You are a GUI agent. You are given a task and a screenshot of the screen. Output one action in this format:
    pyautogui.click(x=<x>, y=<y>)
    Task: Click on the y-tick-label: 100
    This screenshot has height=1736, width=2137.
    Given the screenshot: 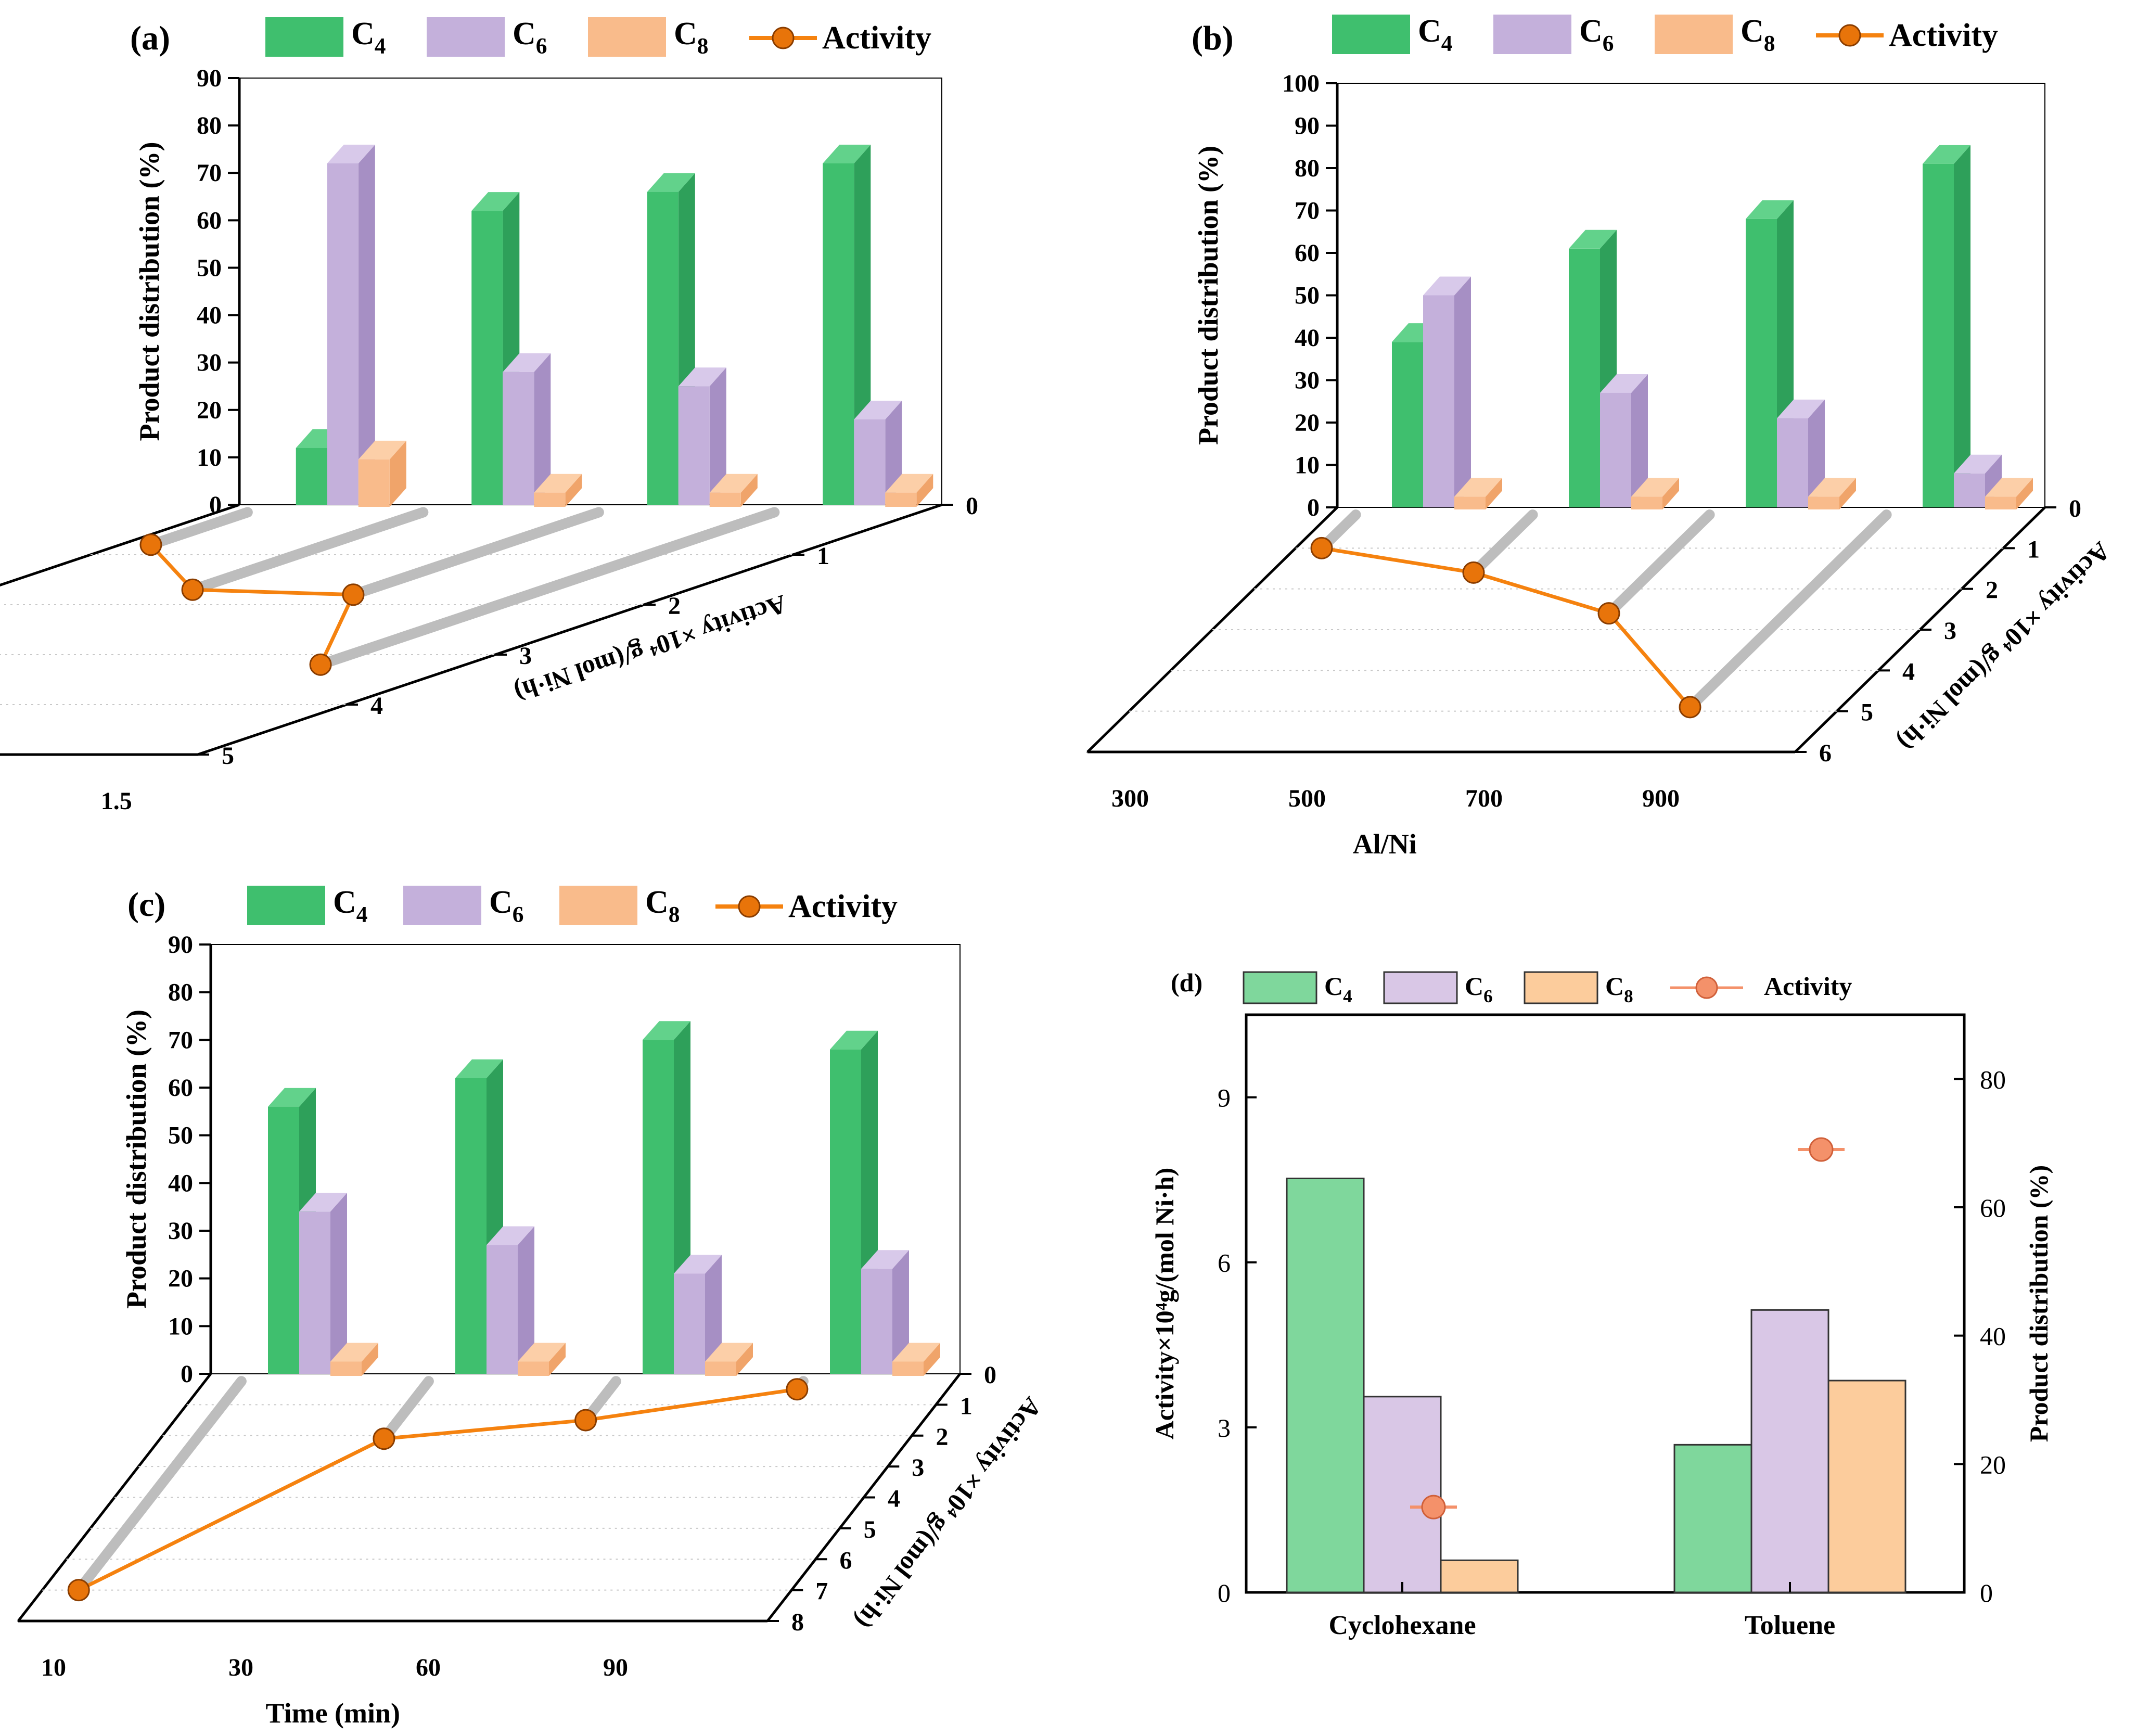 What is the action you would take?
    pyautogui.click(x=1301, y=83)
    